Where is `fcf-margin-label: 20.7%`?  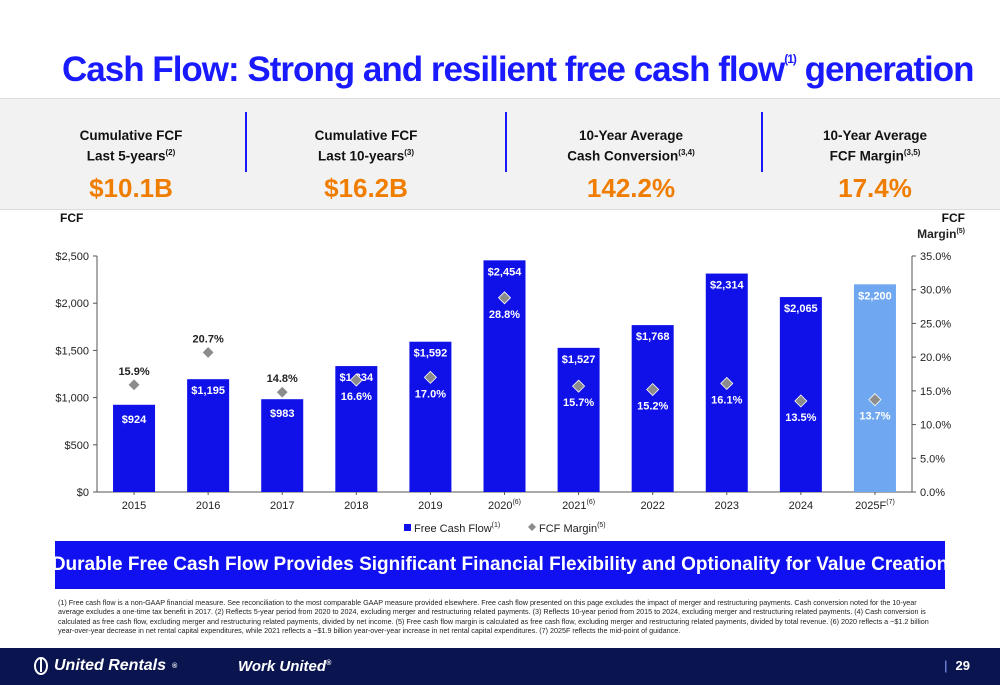 fcf-margin-label: 20.7% is located at coordinates (208, 339).